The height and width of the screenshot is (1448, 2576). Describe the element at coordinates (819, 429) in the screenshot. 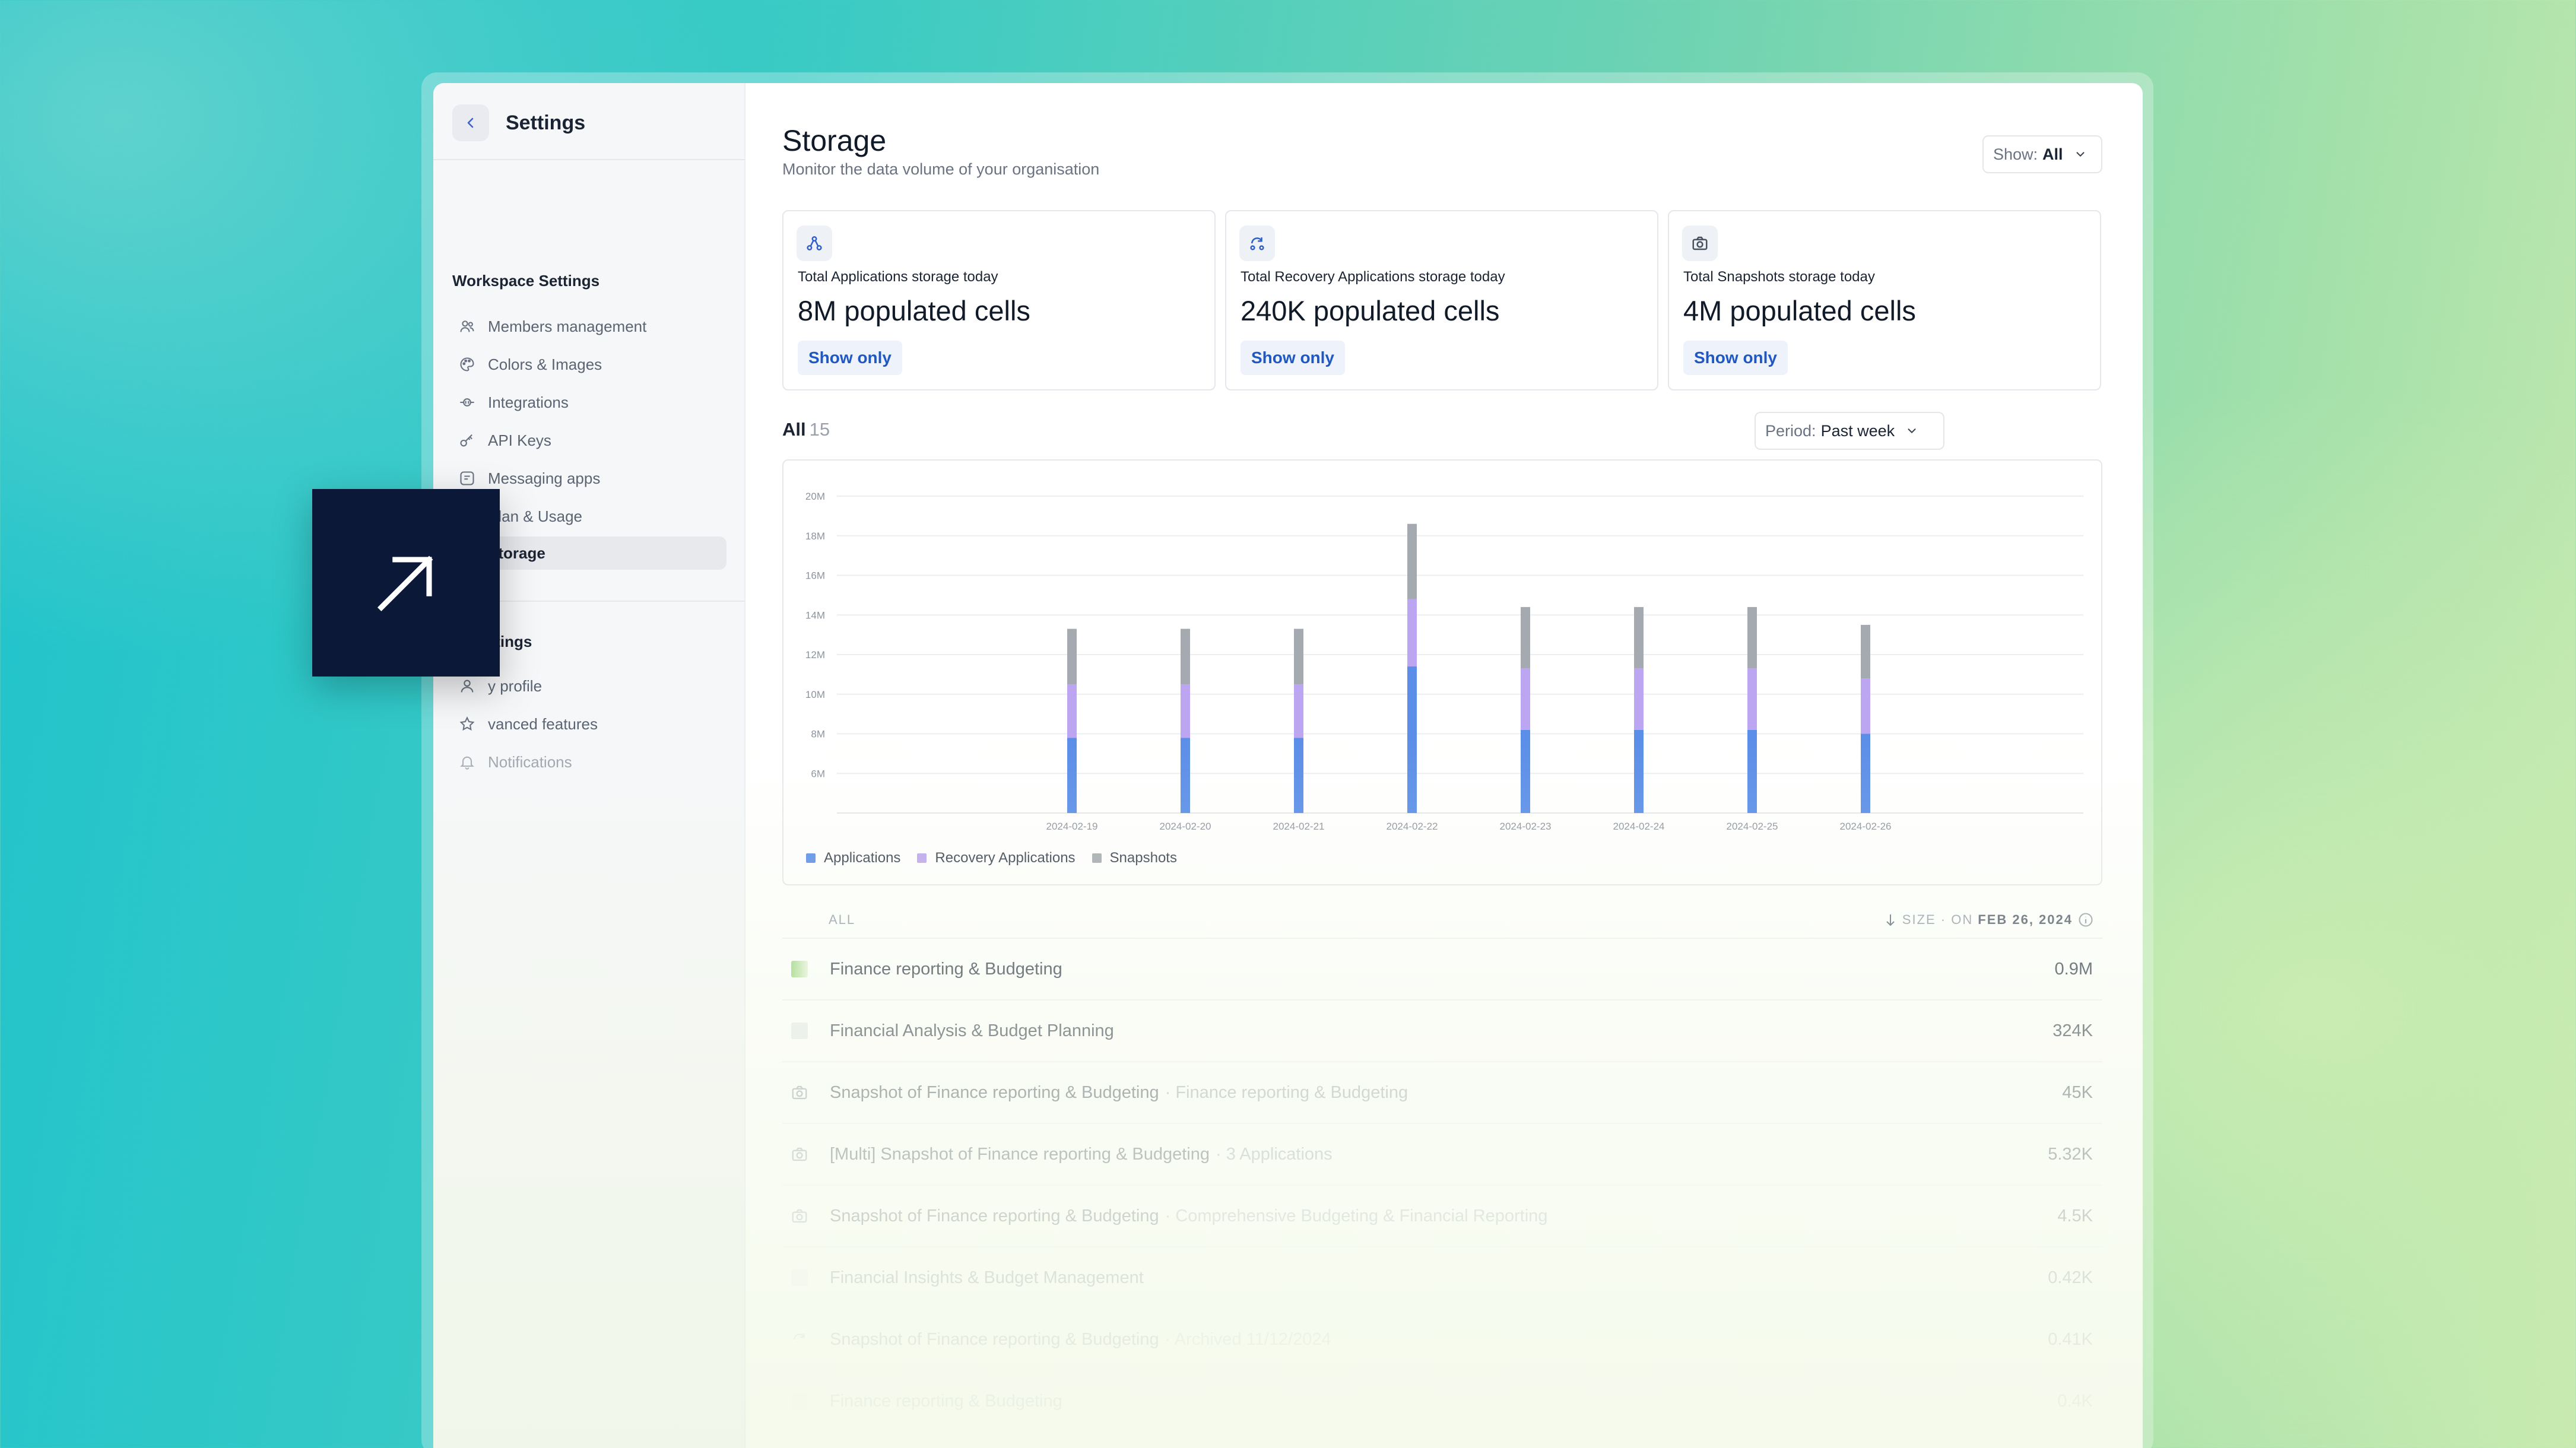

I see `all-count: 15` at that location.